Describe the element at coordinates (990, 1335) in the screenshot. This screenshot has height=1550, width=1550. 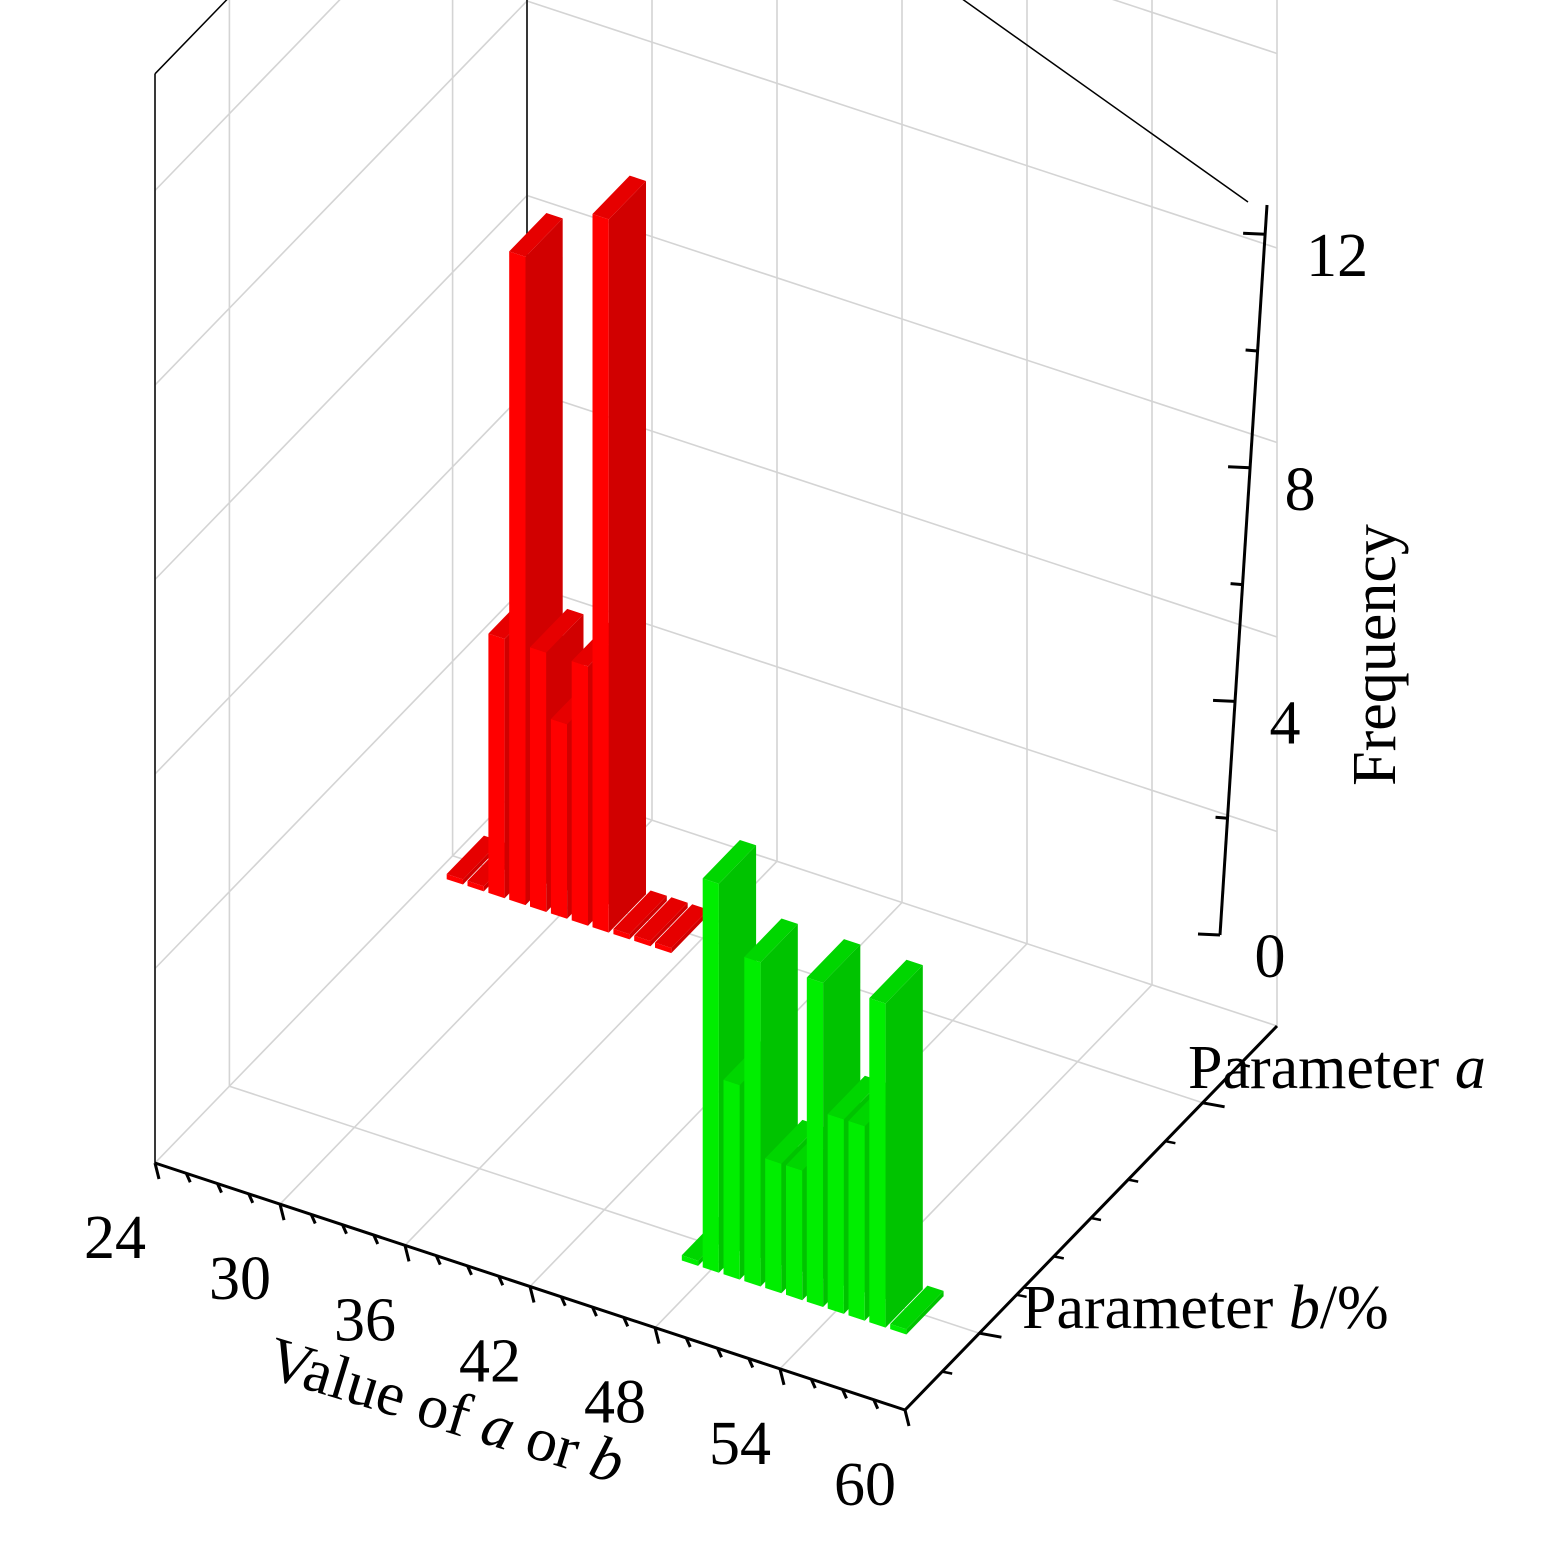
I see `y-category-tick` at that location.